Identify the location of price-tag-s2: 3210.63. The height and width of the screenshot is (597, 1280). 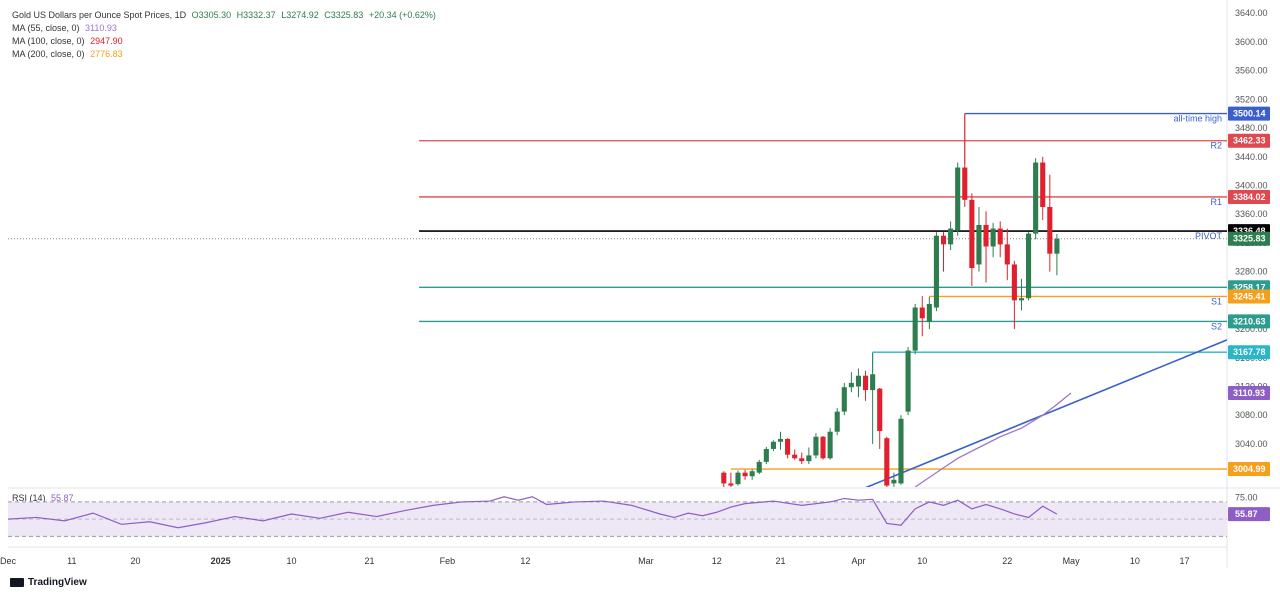
(1249, 321).